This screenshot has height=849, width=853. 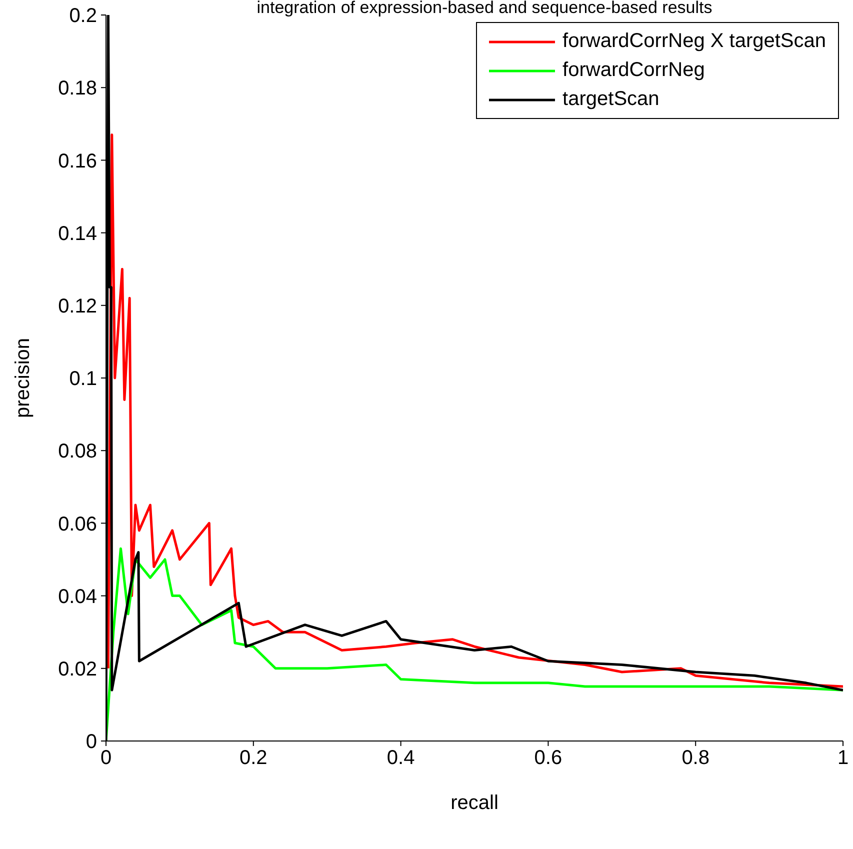 I want to click on y-tick-label: 0.02, so click(x=77, y=669).